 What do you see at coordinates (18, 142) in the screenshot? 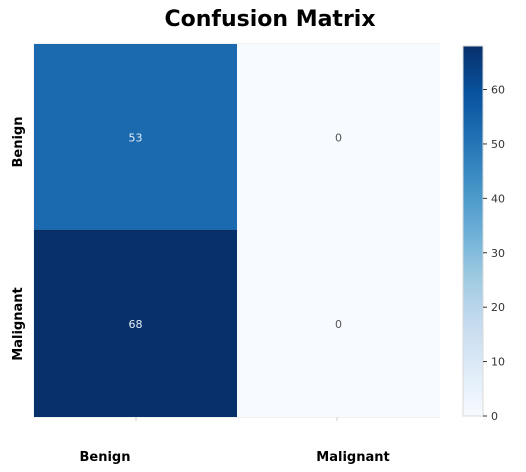
I see `row-label-benign: Benign` at bounding box center [18, 142].